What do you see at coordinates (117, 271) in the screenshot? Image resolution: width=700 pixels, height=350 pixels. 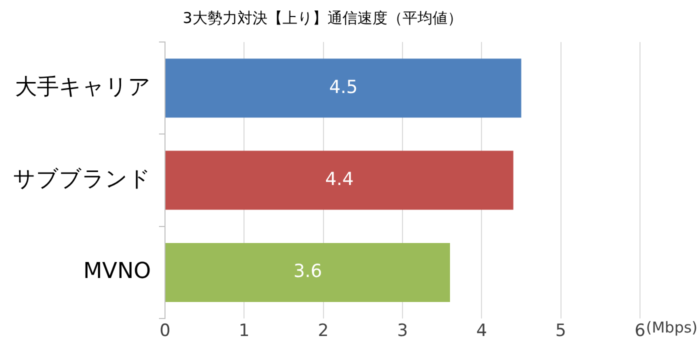 I see `y-tick-label: MVNO` at bounding box center [117, 271].